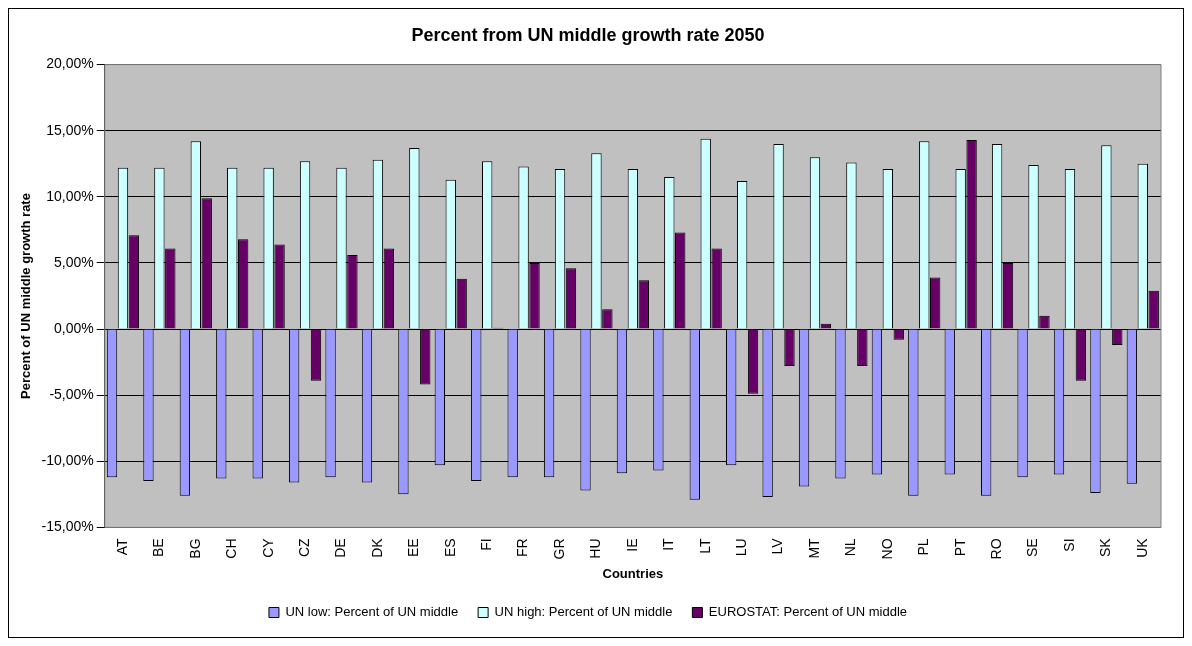 Image resolution: width=1192 pixels, height=646 pixels. Describe the element at coordinates (486, 544) in the screenshot. I see `x-tick-label: FI` at that location.